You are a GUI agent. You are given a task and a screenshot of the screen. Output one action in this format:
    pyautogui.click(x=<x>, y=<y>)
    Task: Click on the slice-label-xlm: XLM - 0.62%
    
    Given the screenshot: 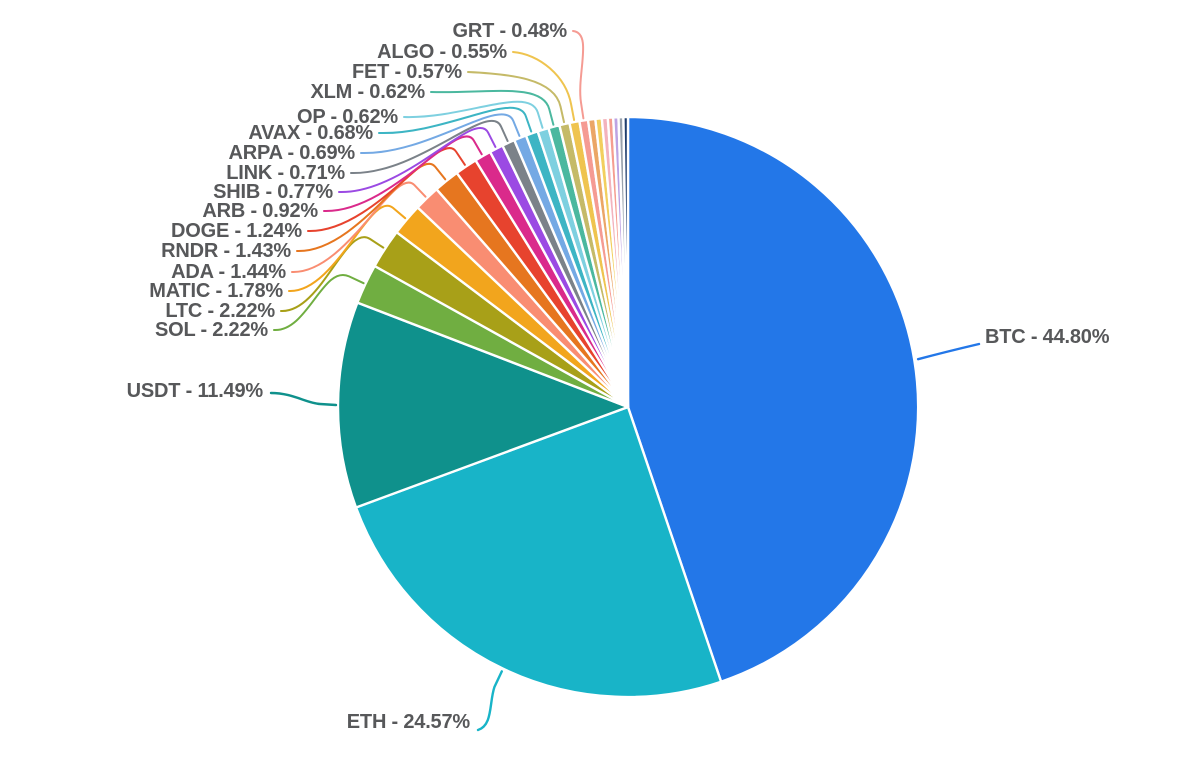 What is the action you would take?
    pyautogui.click(x=368, y=92)
    